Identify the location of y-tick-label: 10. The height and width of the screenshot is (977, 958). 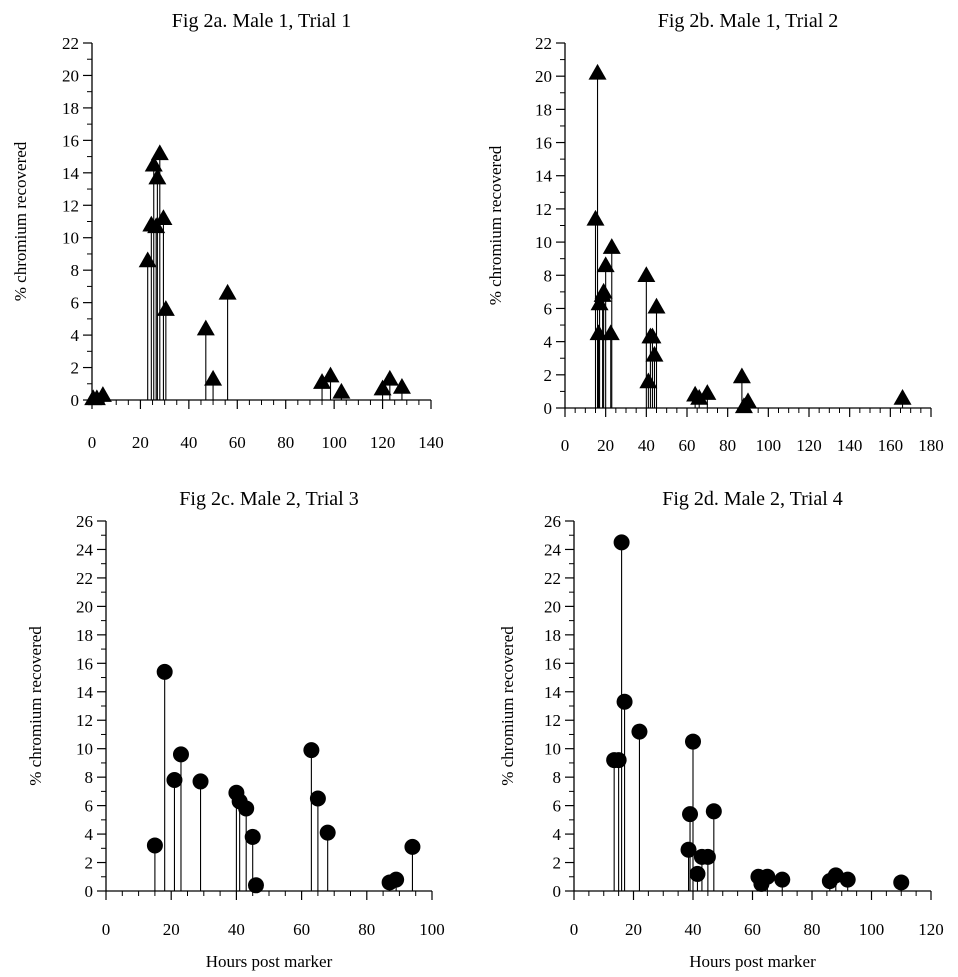
(70, 238).